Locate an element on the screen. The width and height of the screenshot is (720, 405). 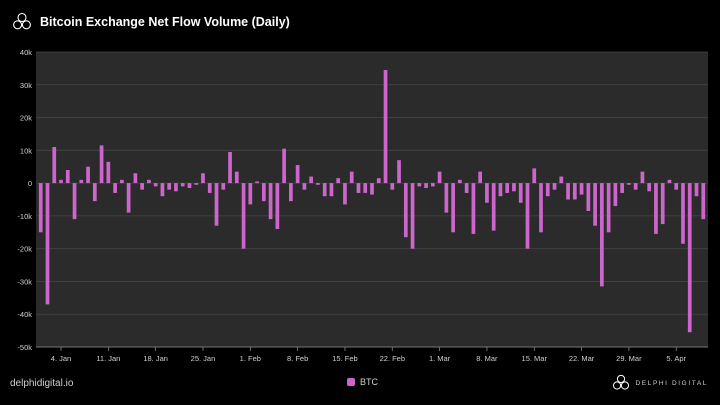
chart-header: Bitcoin Exchange Net Flow Volume (Daily) is located at coordinates (151, 22).